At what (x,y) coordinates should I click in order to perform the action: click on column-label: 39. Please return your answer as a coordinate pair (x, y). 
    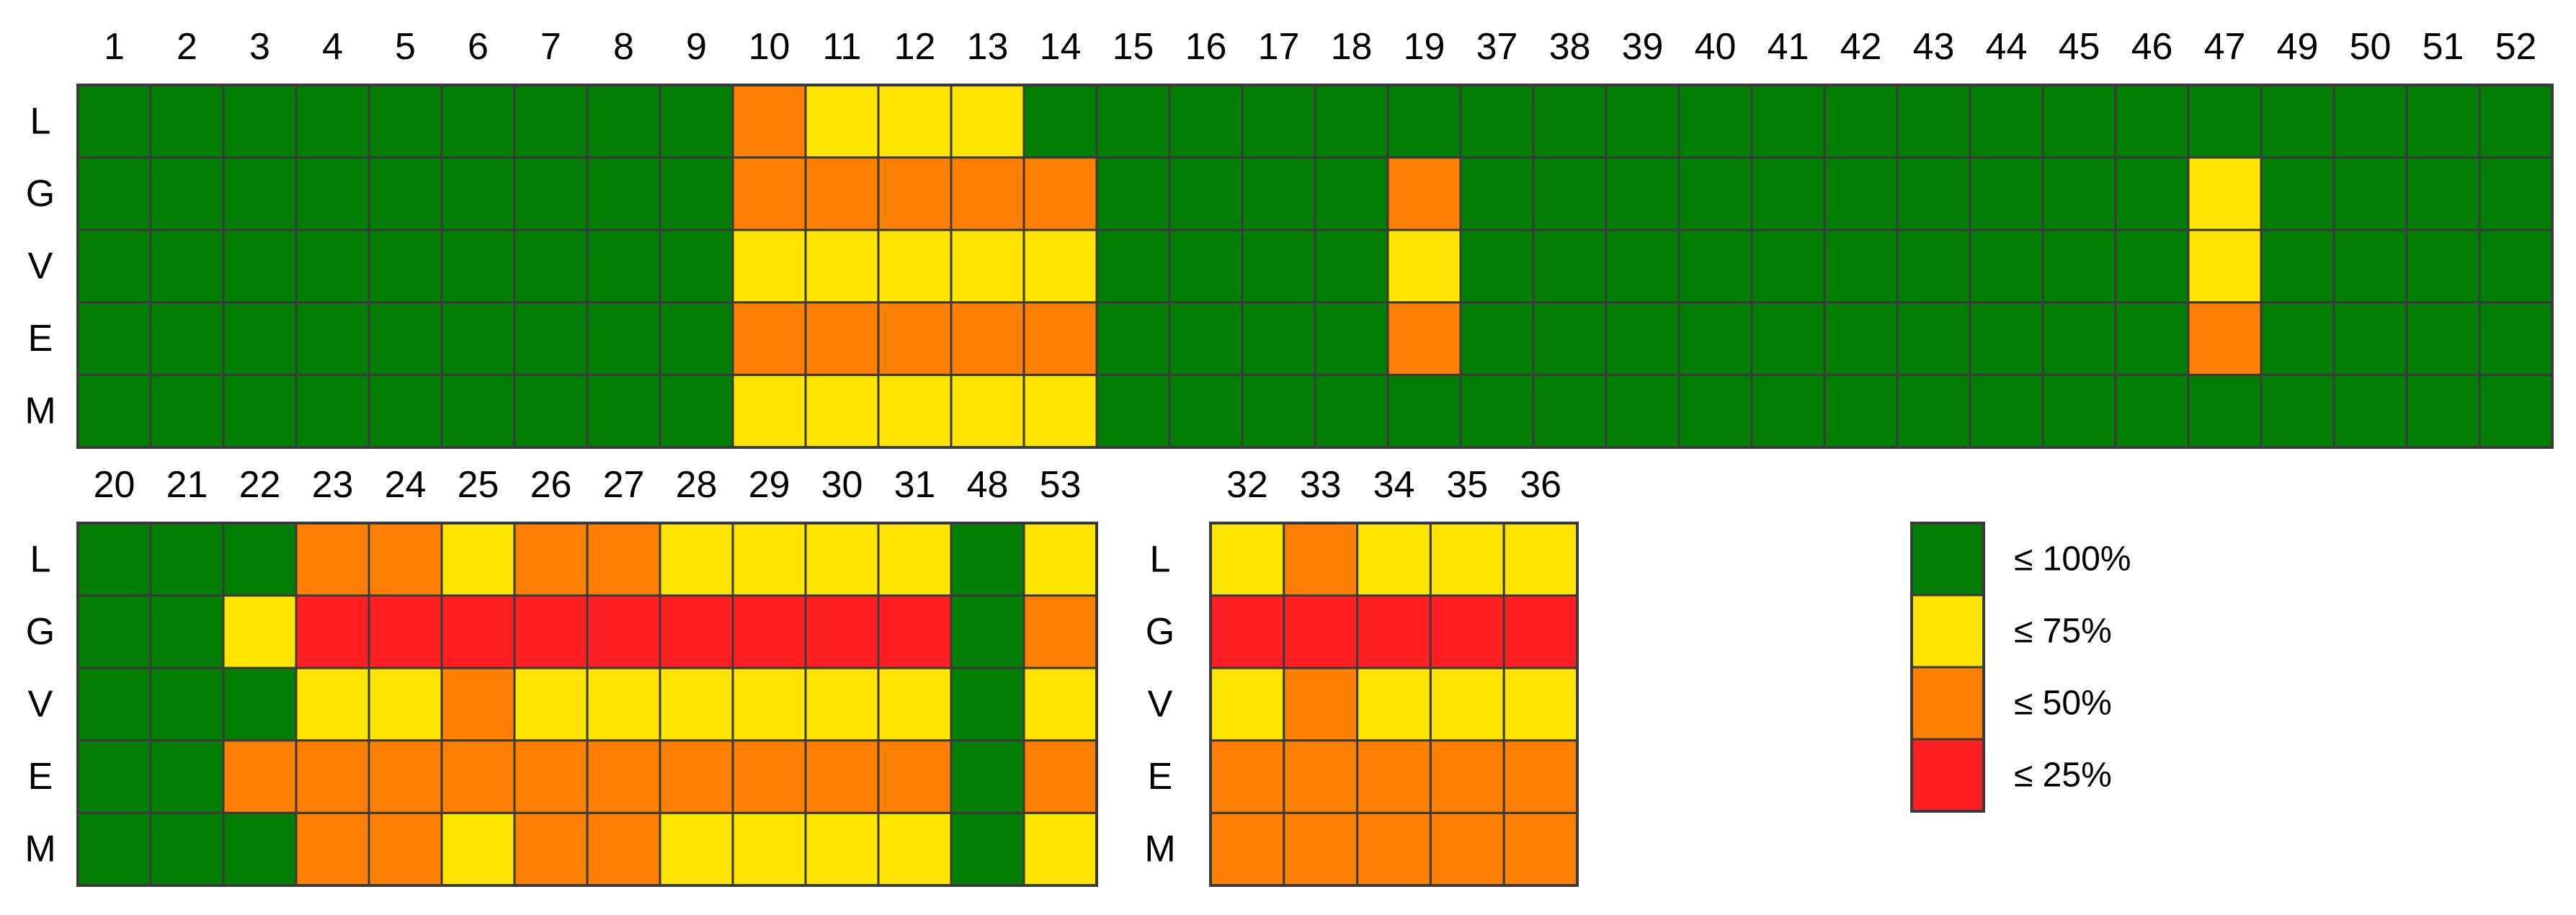
    Looking at the image, I should click on (1643, 47).